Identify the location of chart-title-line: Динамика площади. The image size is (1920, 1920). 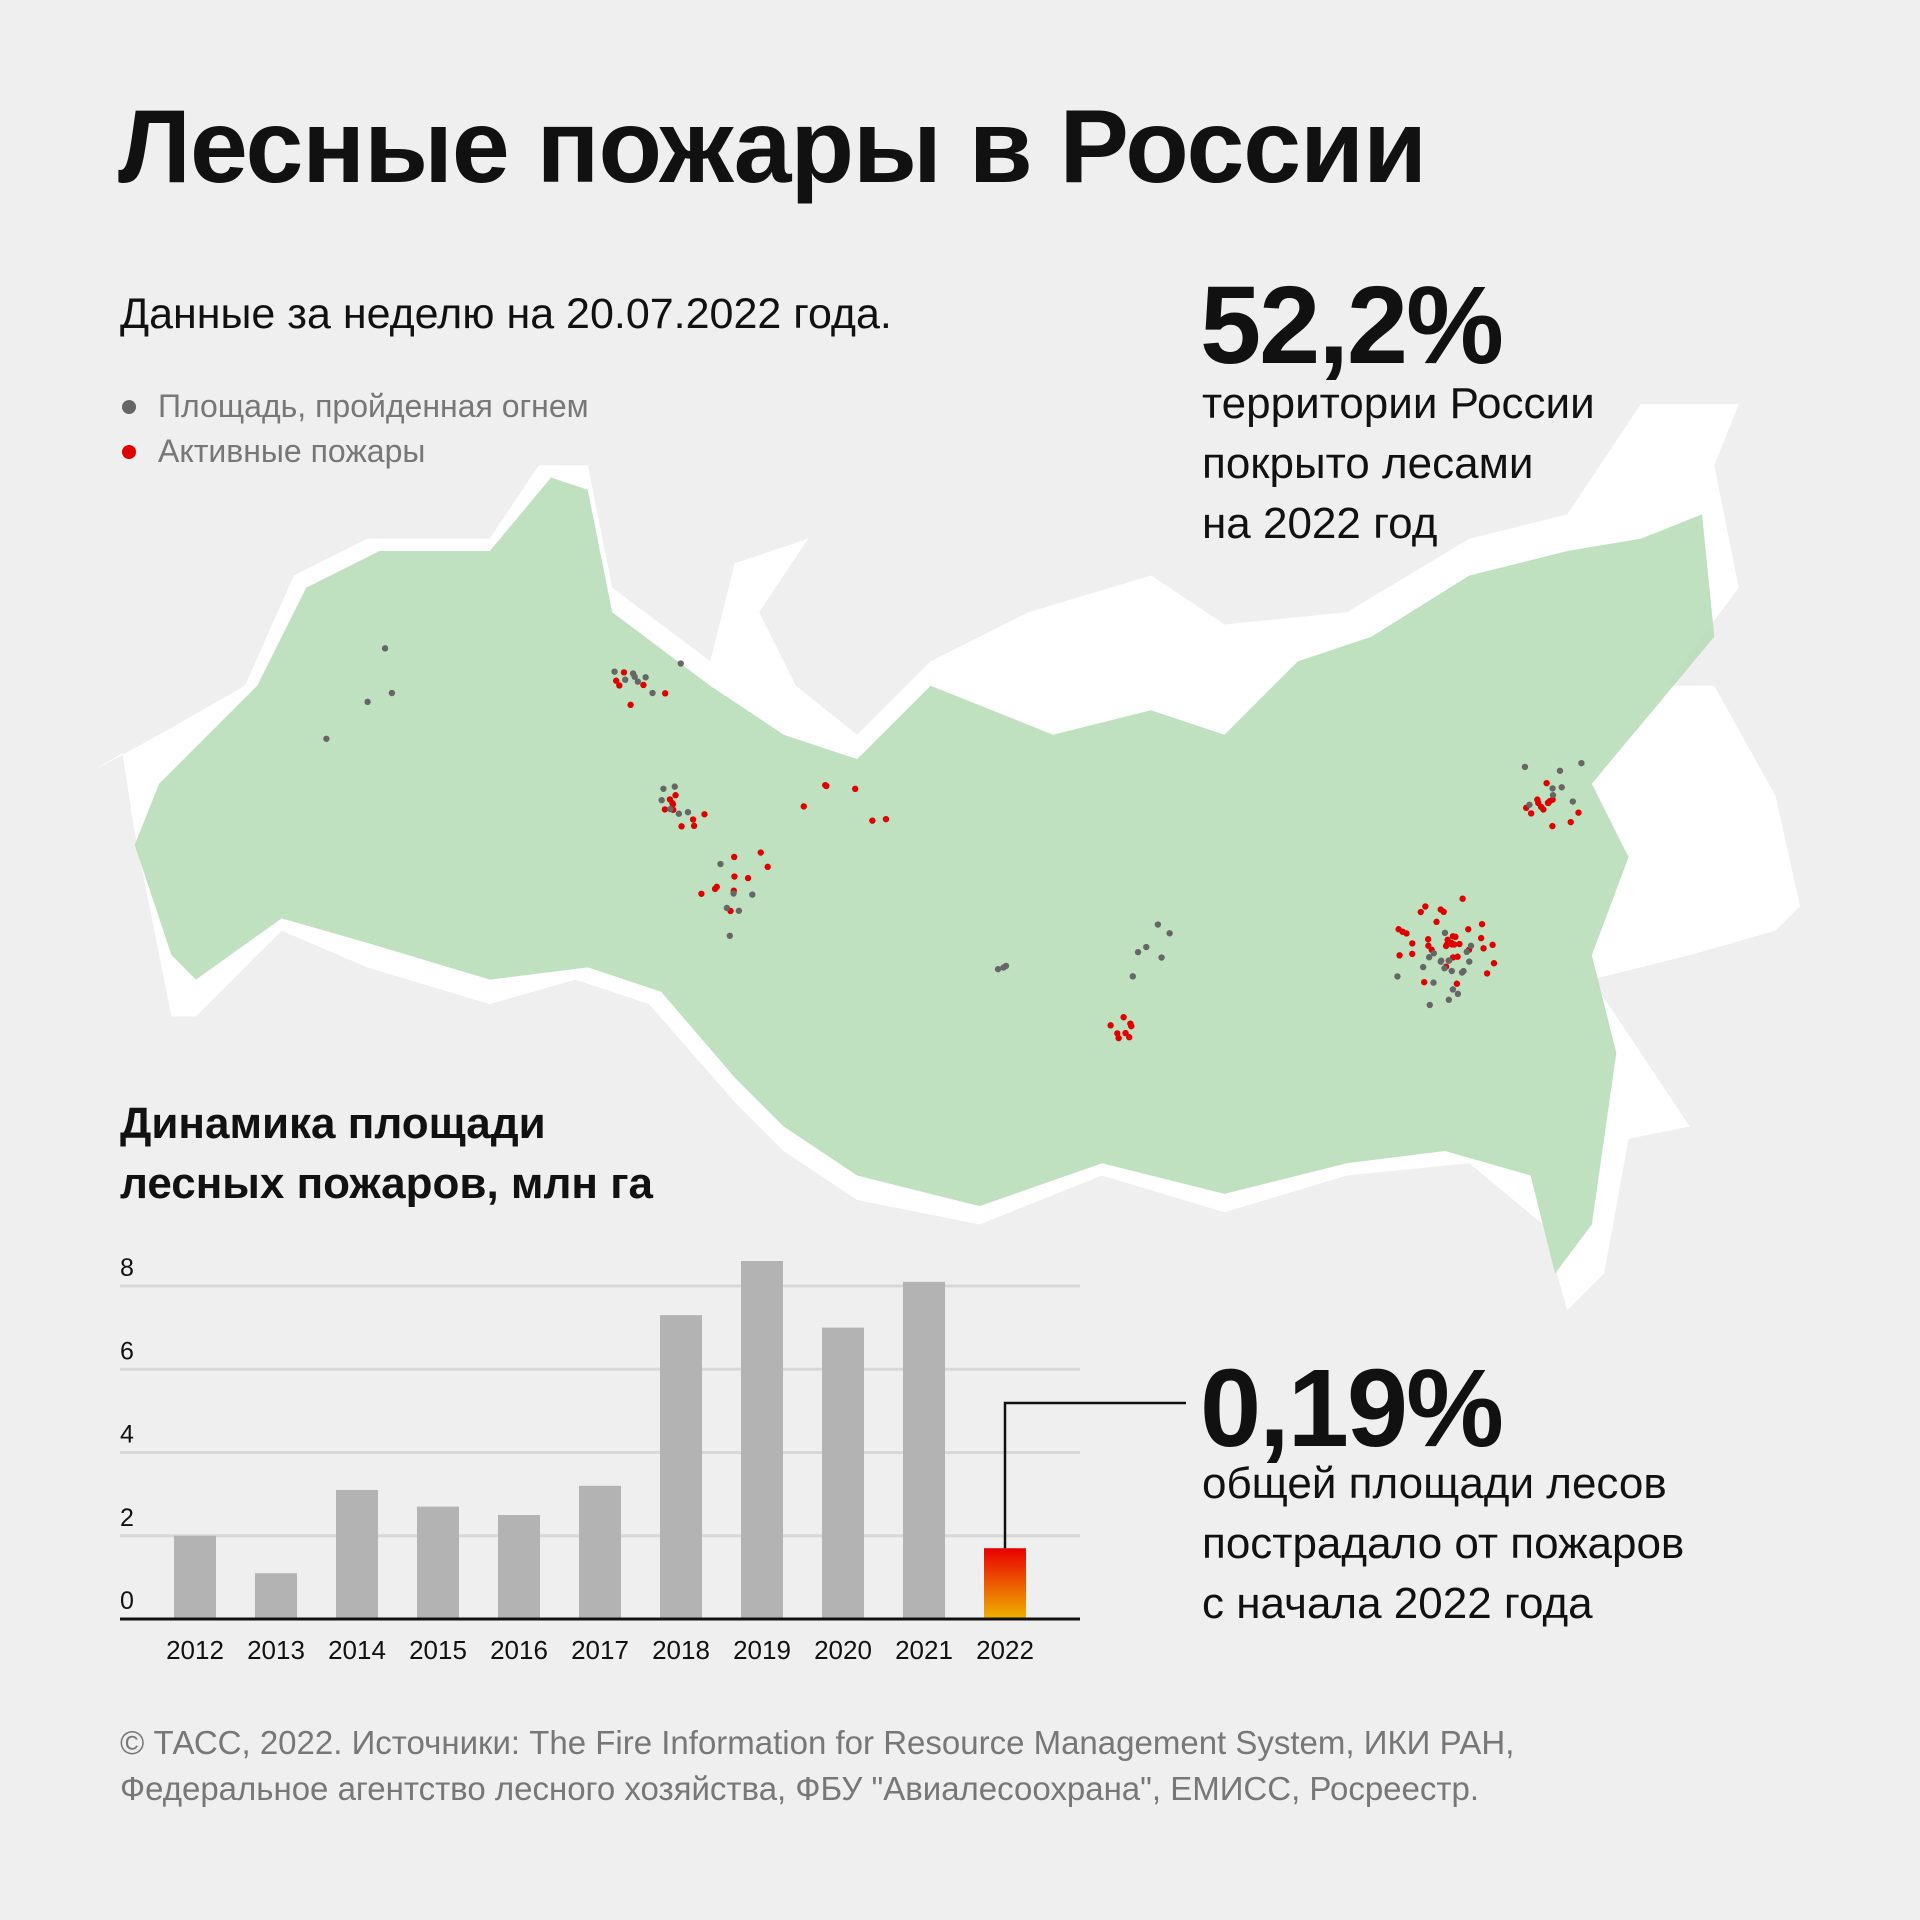
(333, 1123).